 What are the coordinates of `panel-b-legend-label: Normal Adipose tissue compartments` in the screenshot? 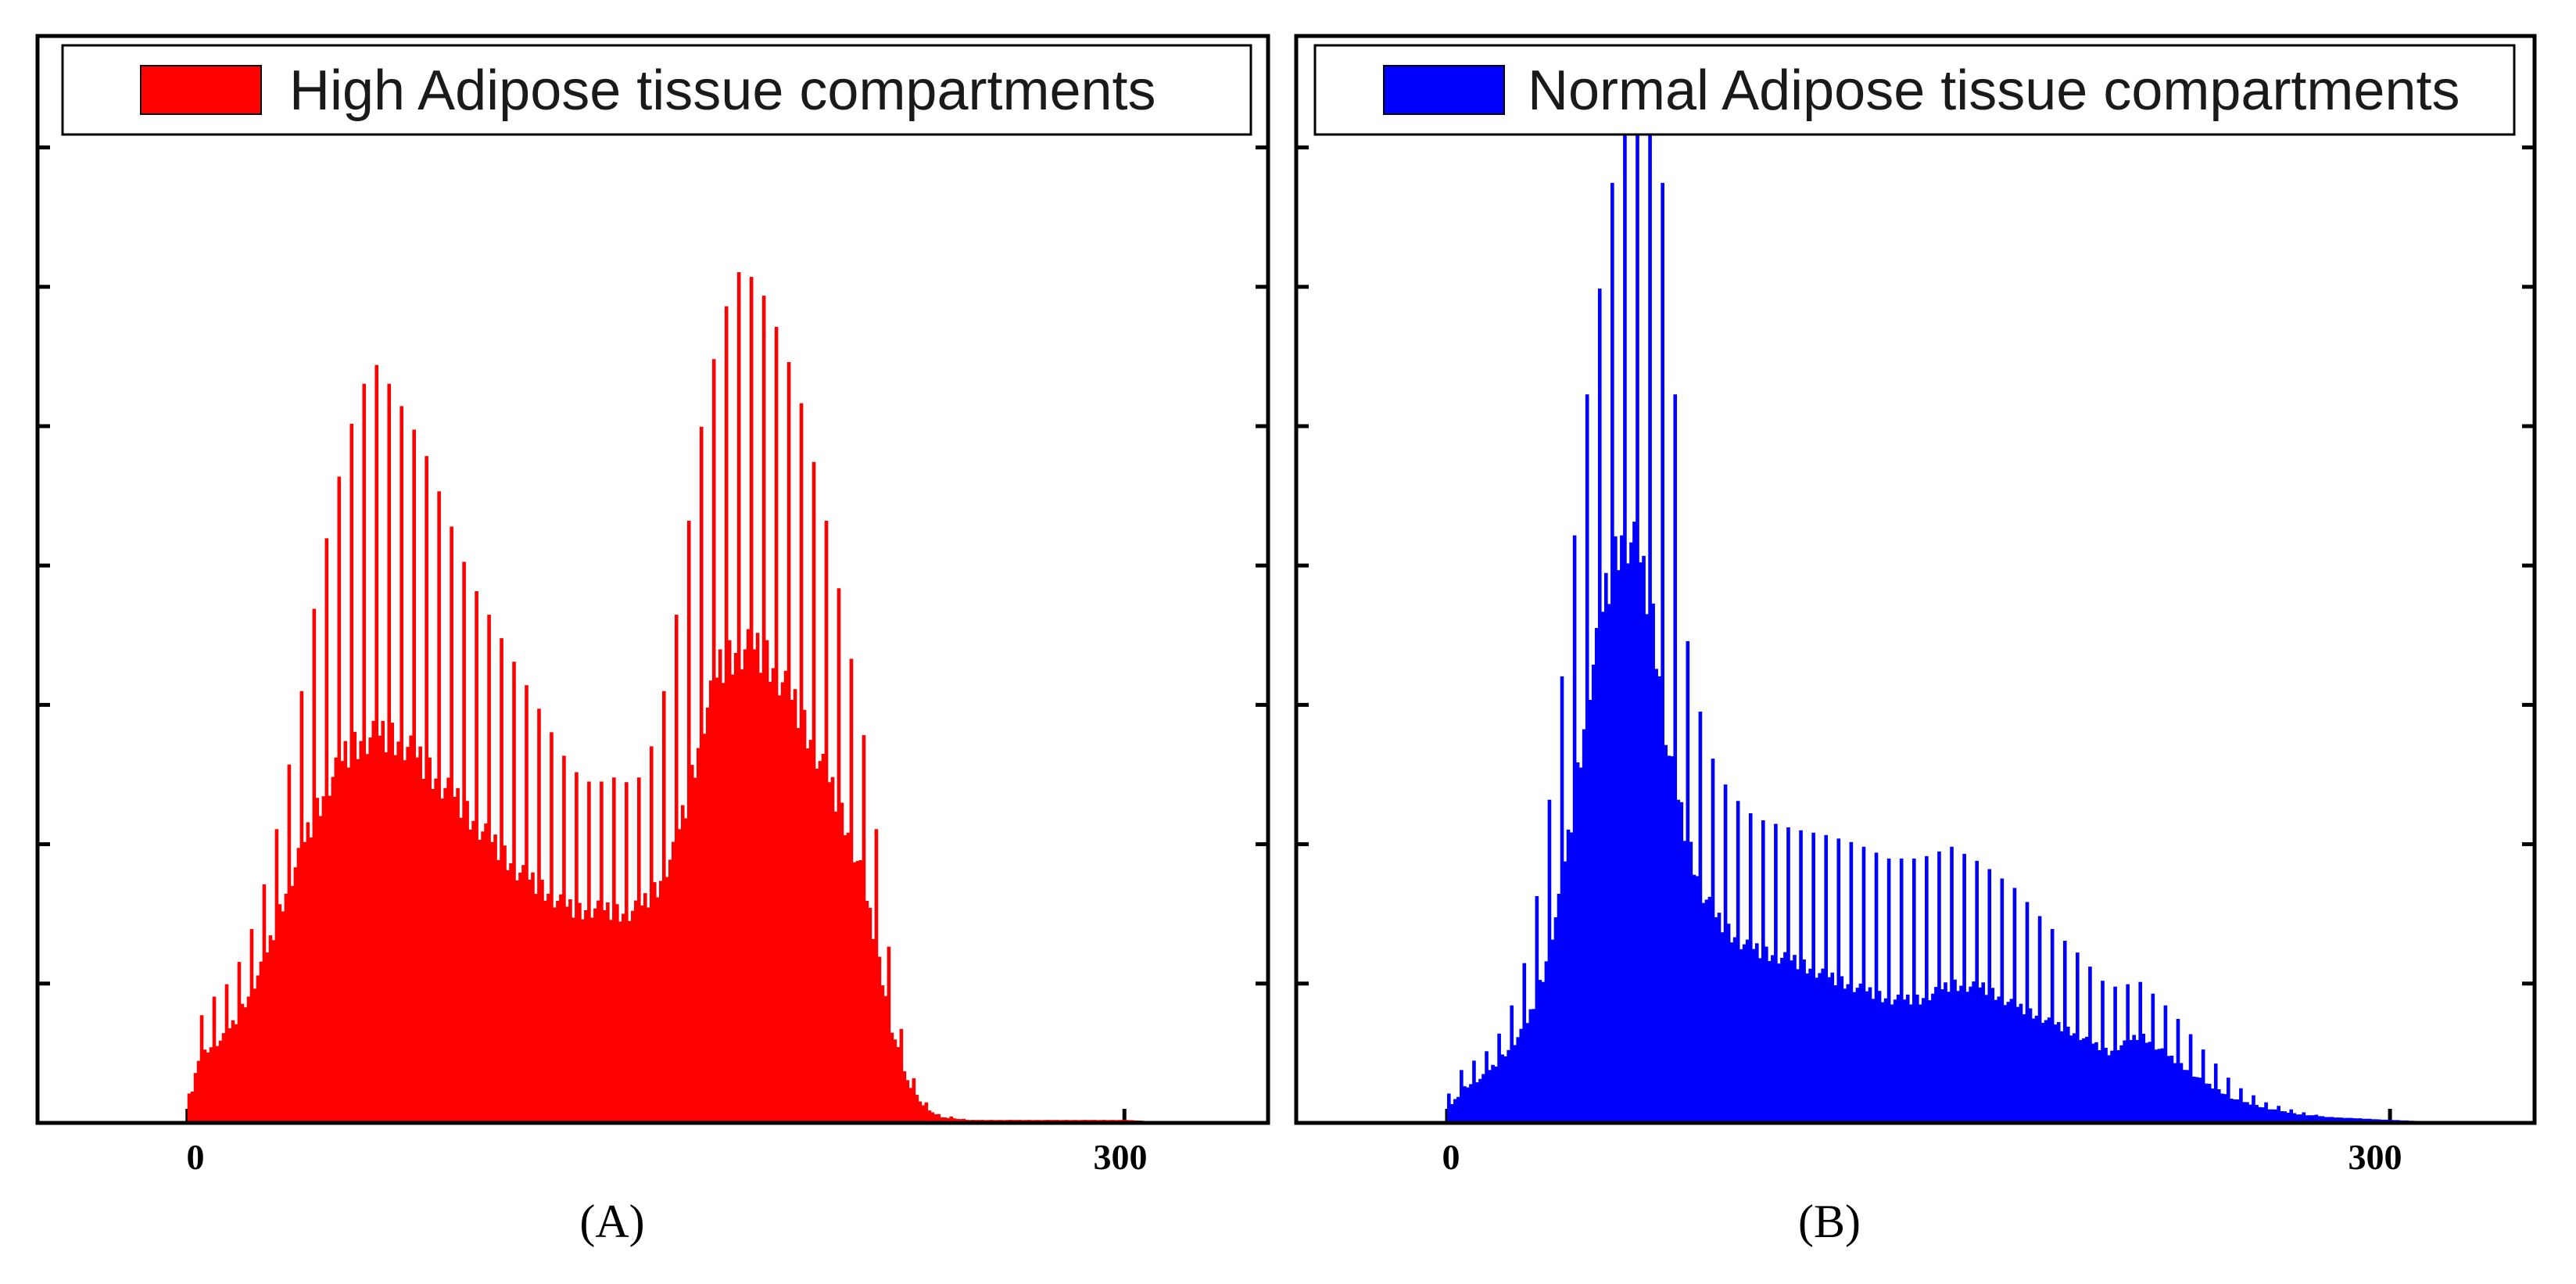 It's located at (1994, 90).